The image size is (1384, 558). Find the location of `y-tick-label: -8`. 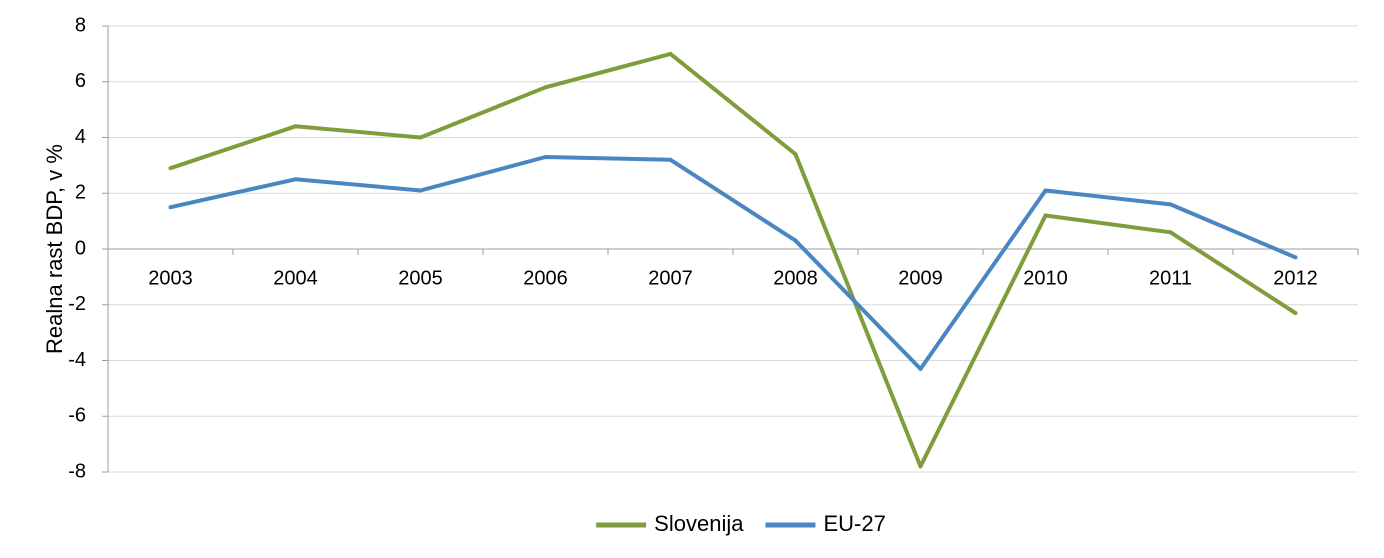

y-tick-label: -8 is located at coordinates (77, 471).